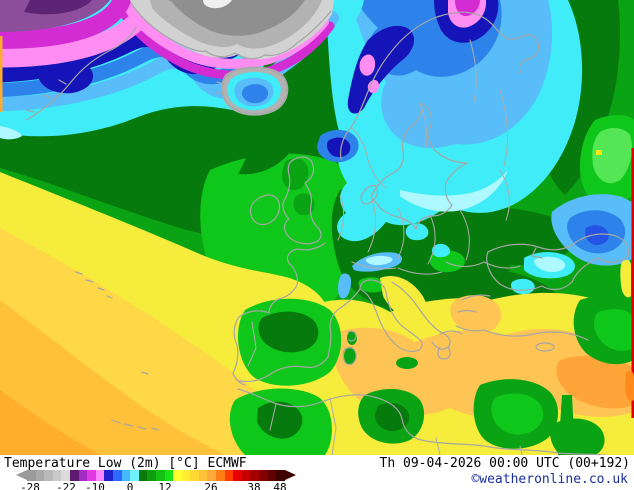 The image size is (634, 490). I want to click on band-greenland-magenta, so click(226, 42).